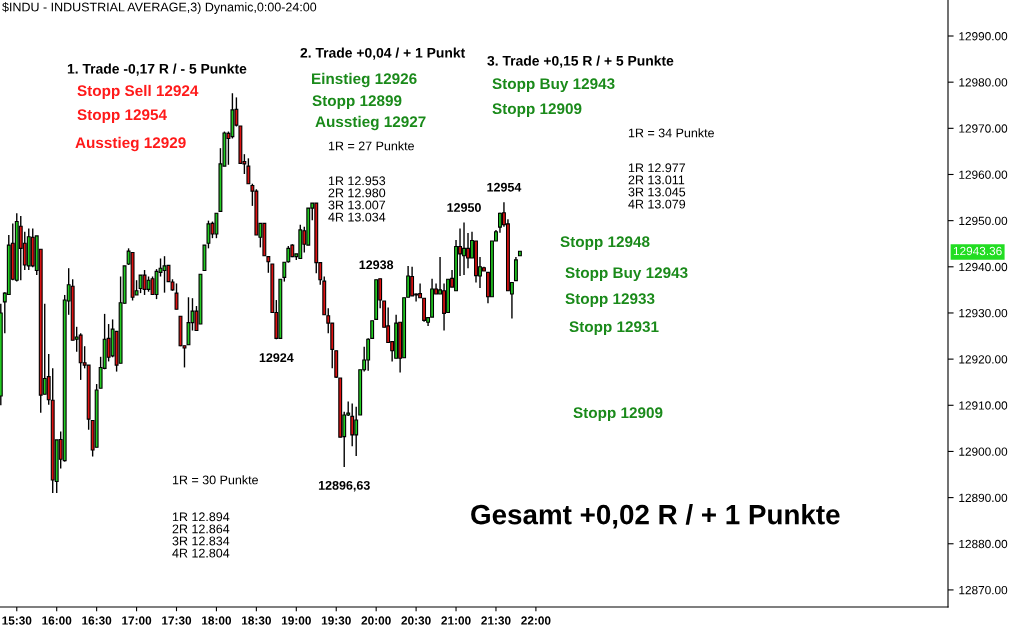  What do you see at coordinates (456, 620) in the screenshot?
I see `x-tick-label: 21:00` at bounding box center [456, 620].